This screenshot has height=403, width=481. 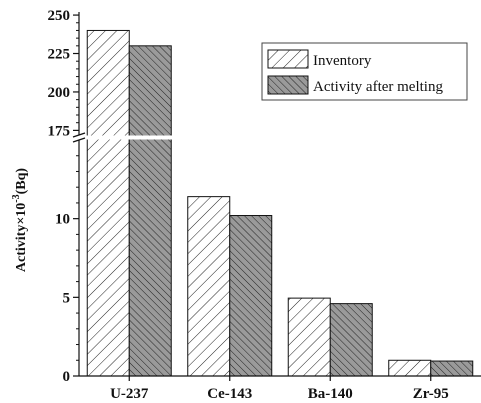 What do you see at coordinates (67, 377) in the screenshot?
I see `y-tick-label: 0` at bounding box center [67, 377].